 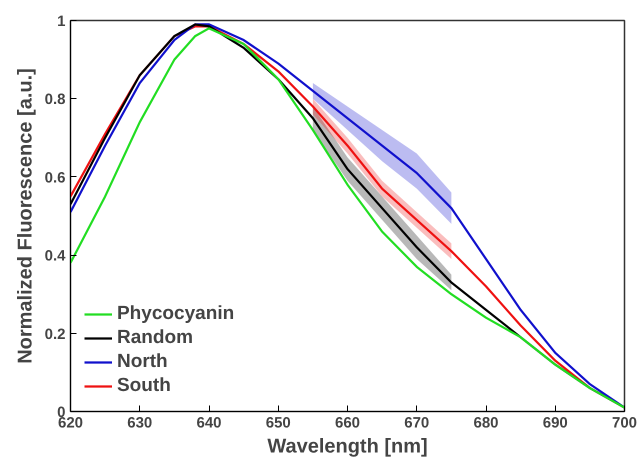 I want to click on y-tick-label: 0.2, so click(x=55, y=334).